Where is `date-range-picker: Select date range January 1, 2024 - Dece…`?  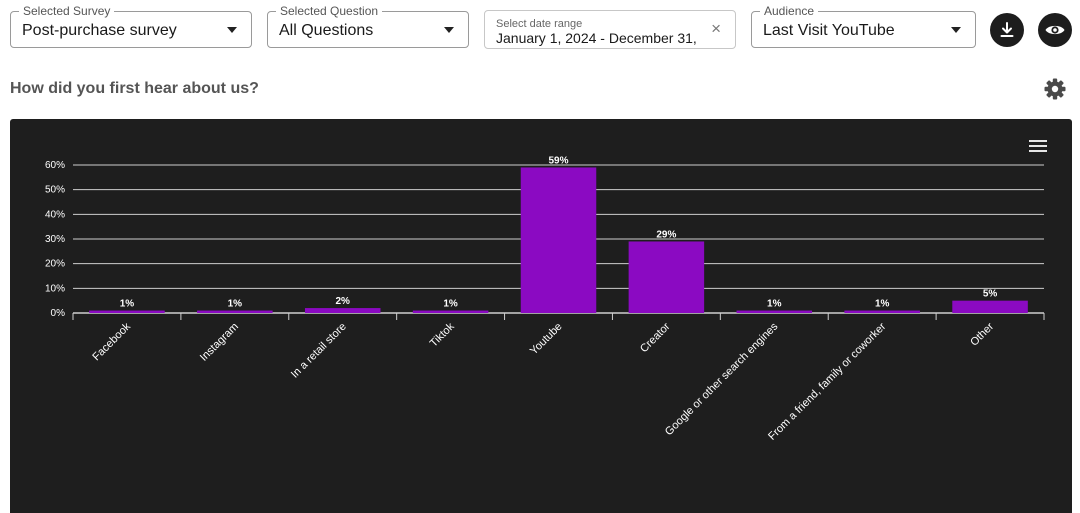 date-range-picker: Select date range January 1, 2024 - Dece… is located at coordinates (610, 29).